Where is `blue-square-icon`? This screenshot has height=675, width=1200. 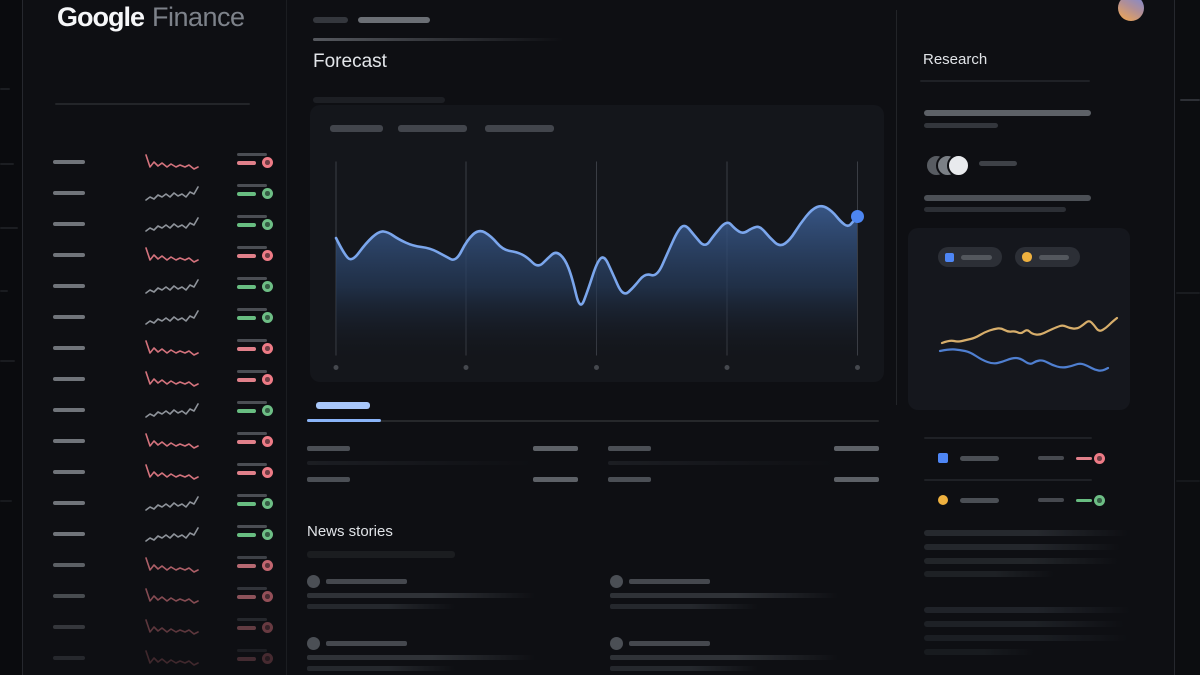
blue-square-icon is located at coordinates (949, 257).